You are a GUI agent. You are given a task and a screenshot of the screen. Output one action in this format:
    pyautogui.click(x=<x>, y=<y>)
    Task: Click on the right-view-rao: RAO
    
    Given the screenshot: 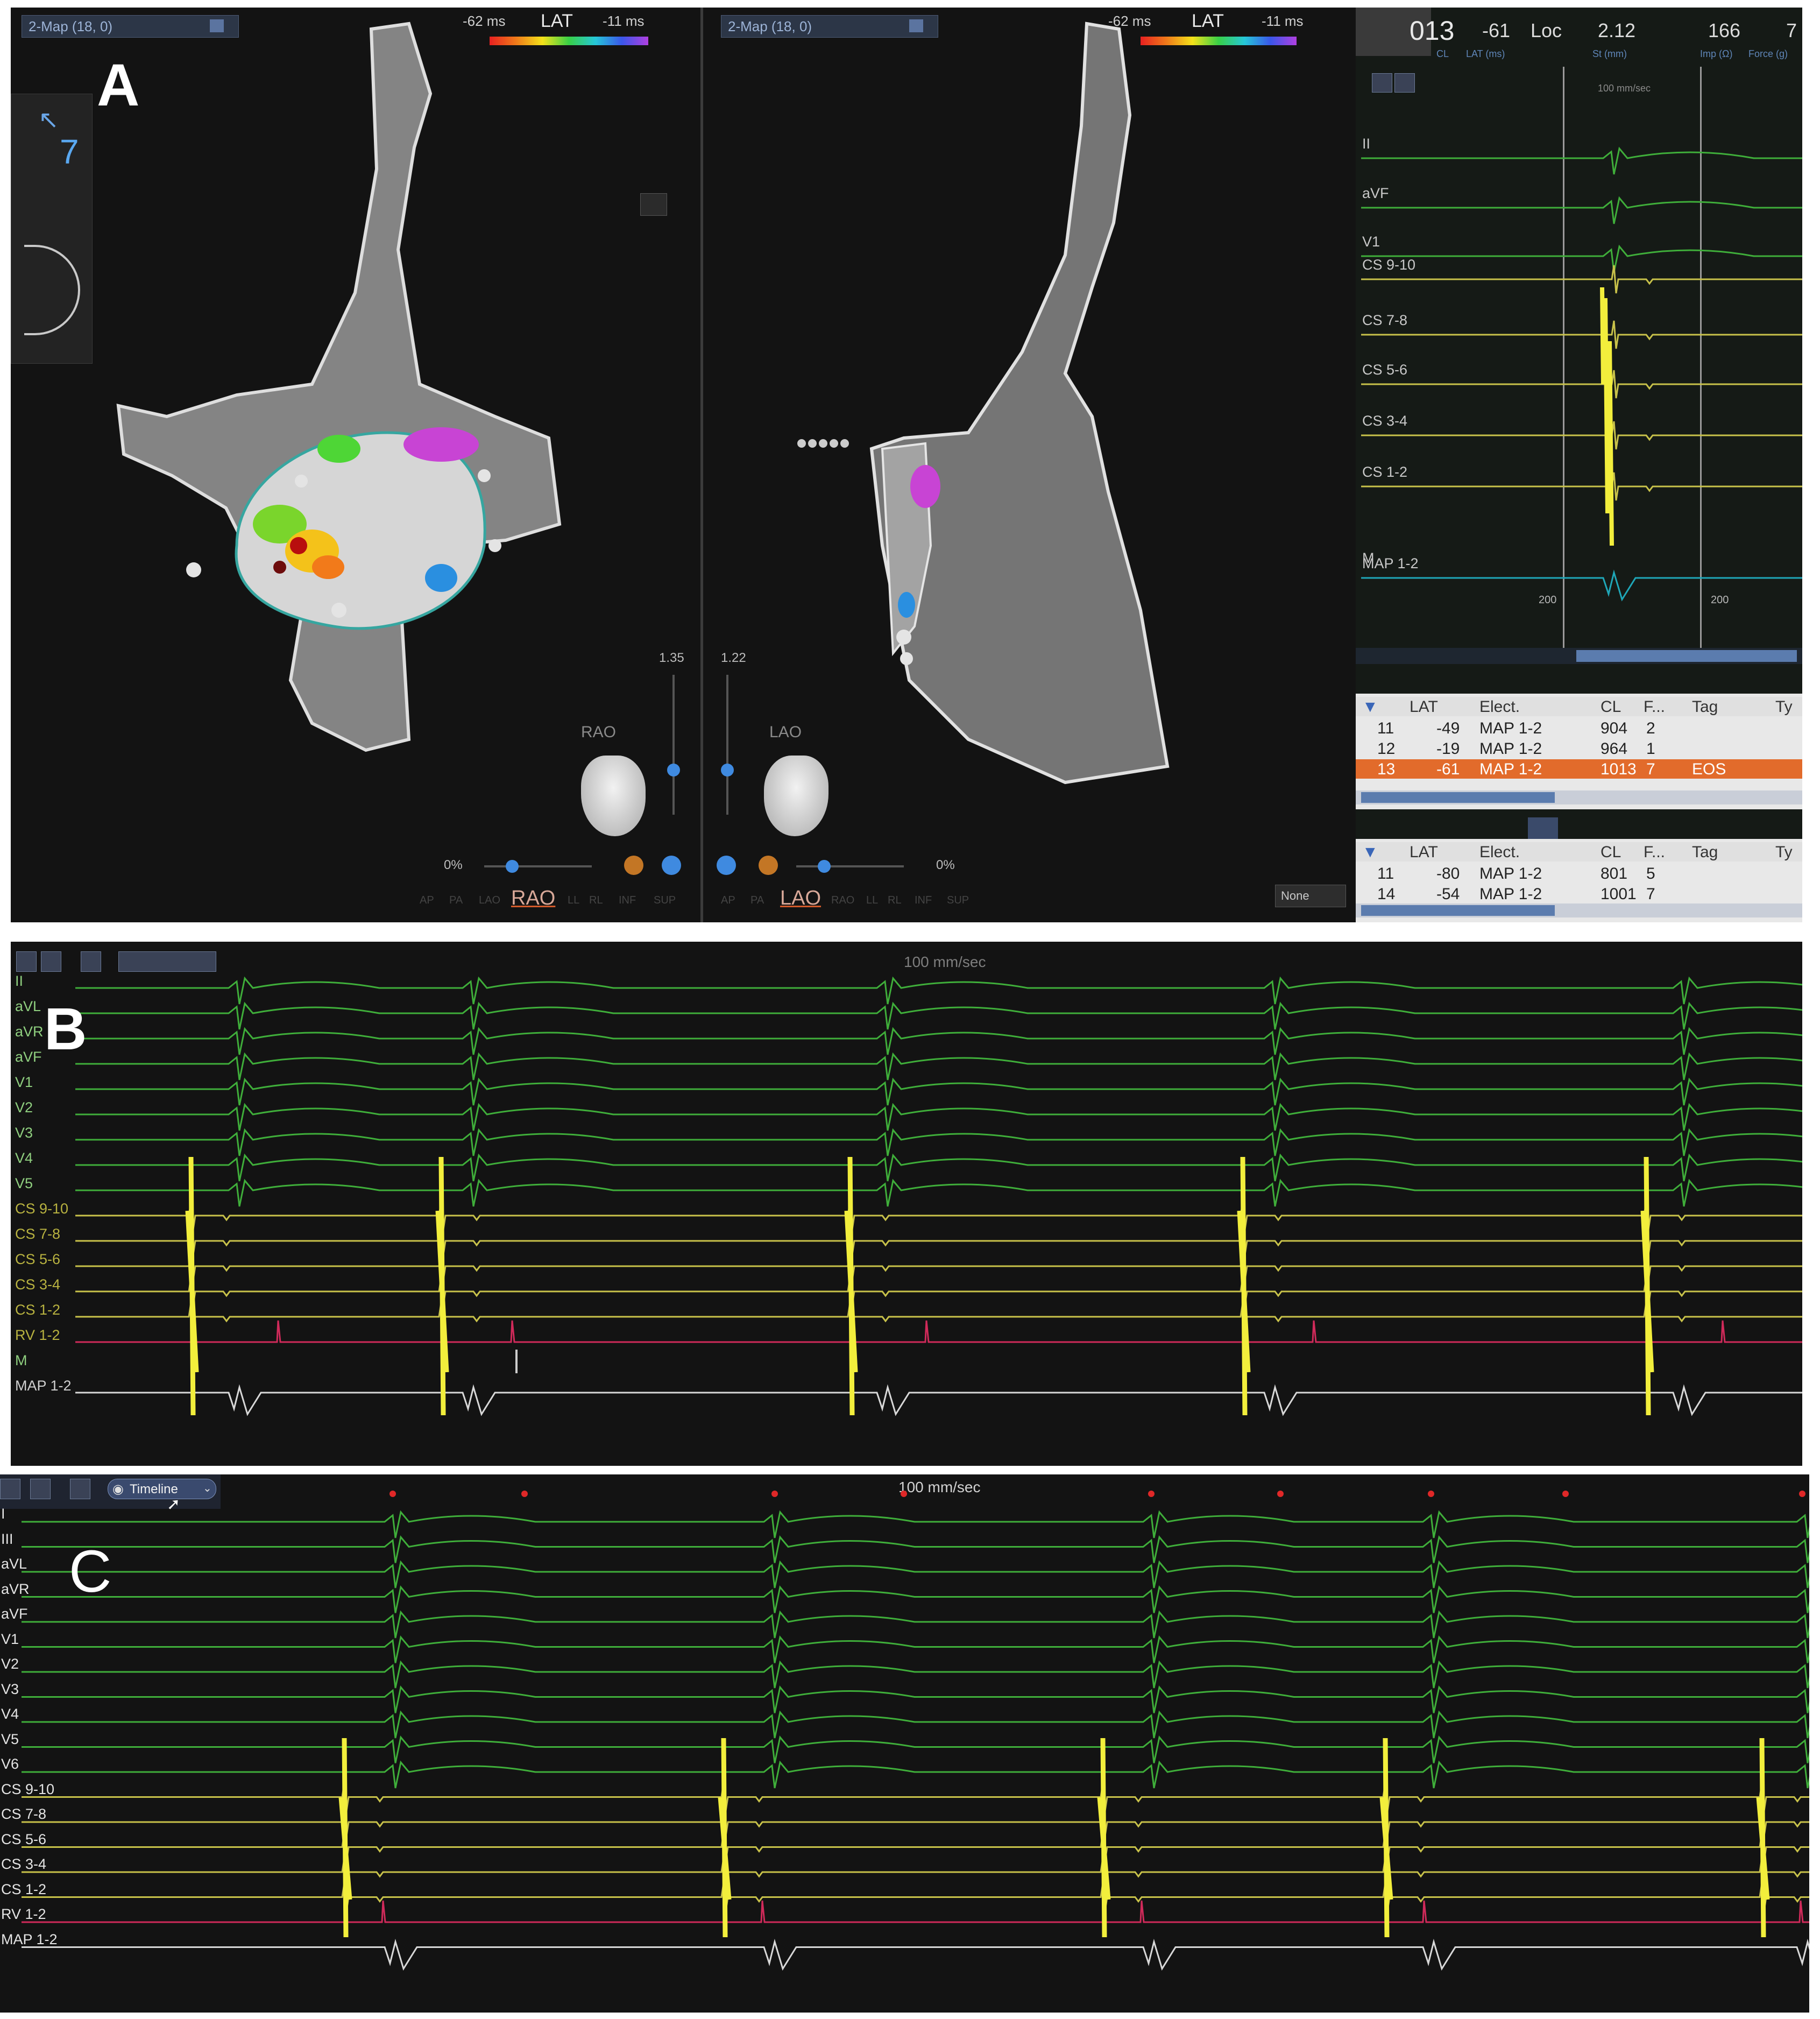 What is the action you would take?
    pyautogui.click(x=843, y=900)
    